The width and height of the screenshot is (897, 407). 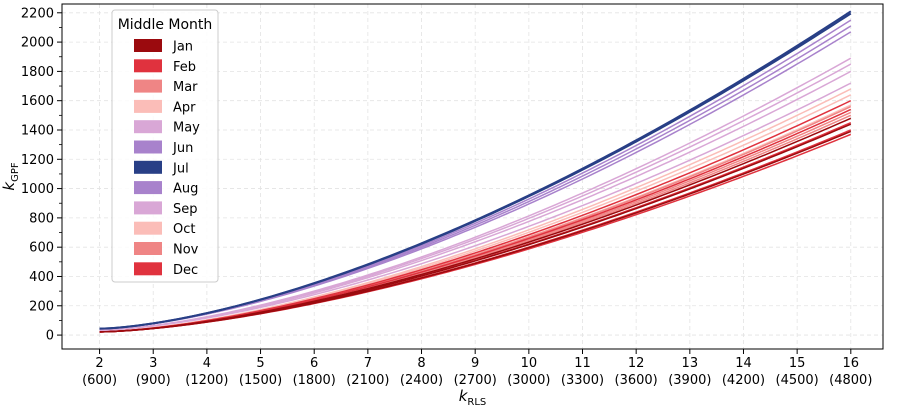 What do you see at coordinates (636, 380) in the screenshot?
I see `x-tick-sublabel: (3600)` at bounding box center [636, 380].